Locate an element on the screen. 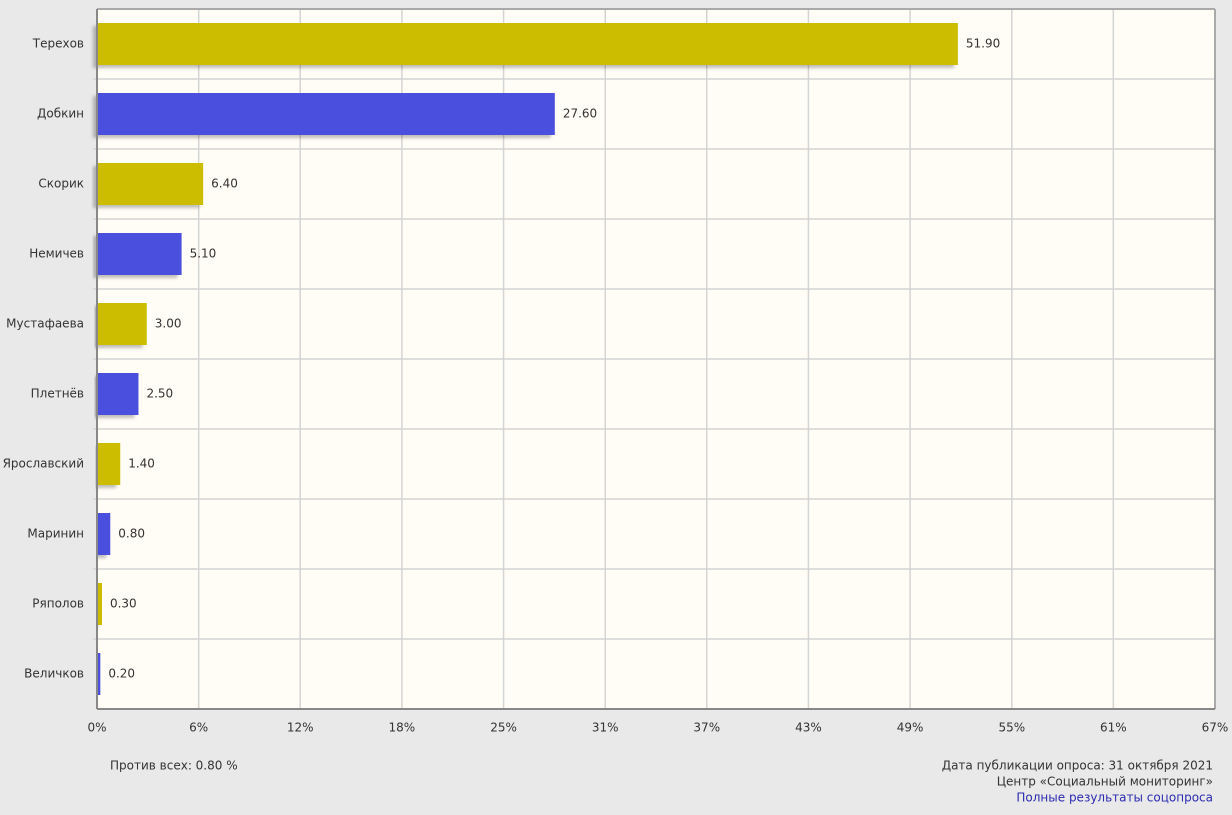 The image size is (1232, 815). value-label: 3.00 is located at coordinates (168, 324).